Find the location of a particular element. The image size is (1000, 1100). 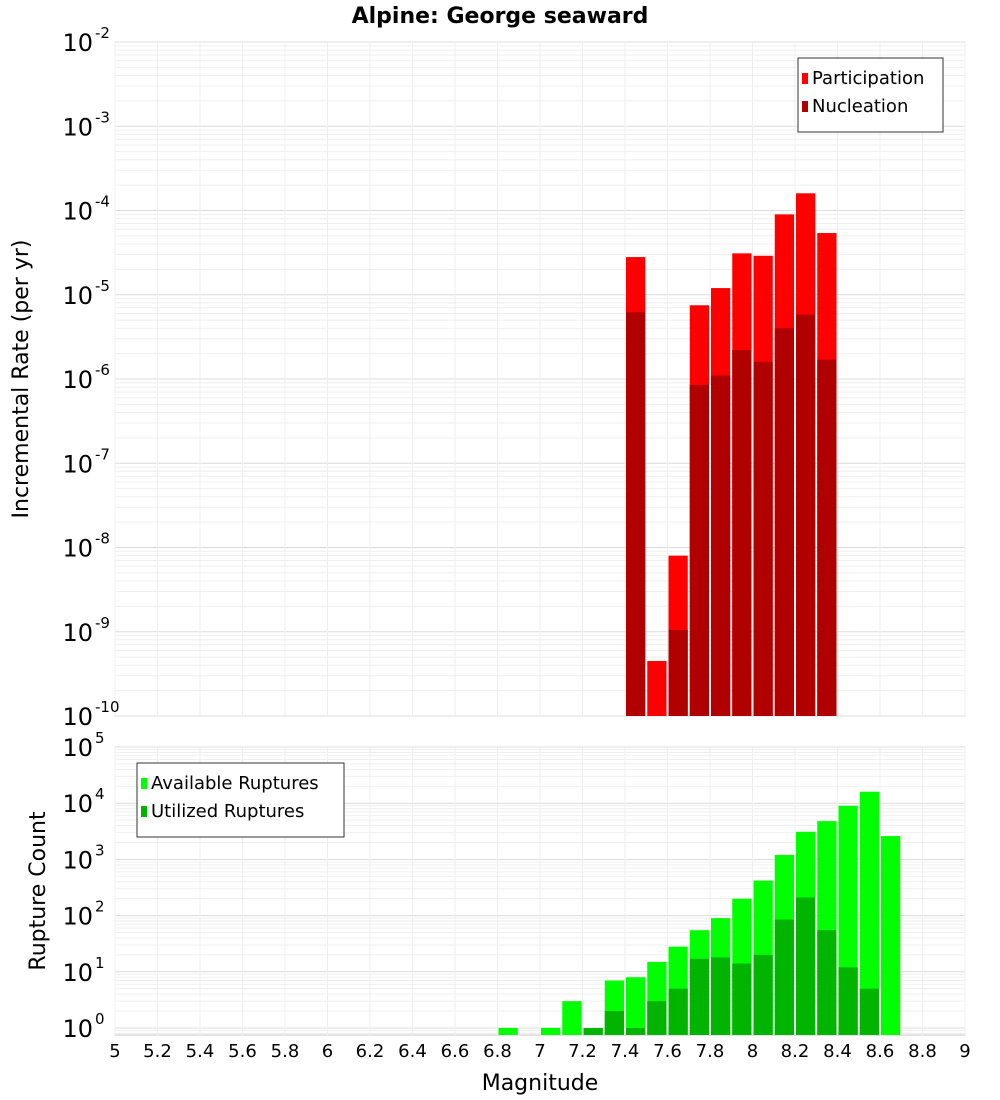

rate-y-ticks: 10-210-310-410-510-610-710-810-910-10 is located at coordinates (90, 377).